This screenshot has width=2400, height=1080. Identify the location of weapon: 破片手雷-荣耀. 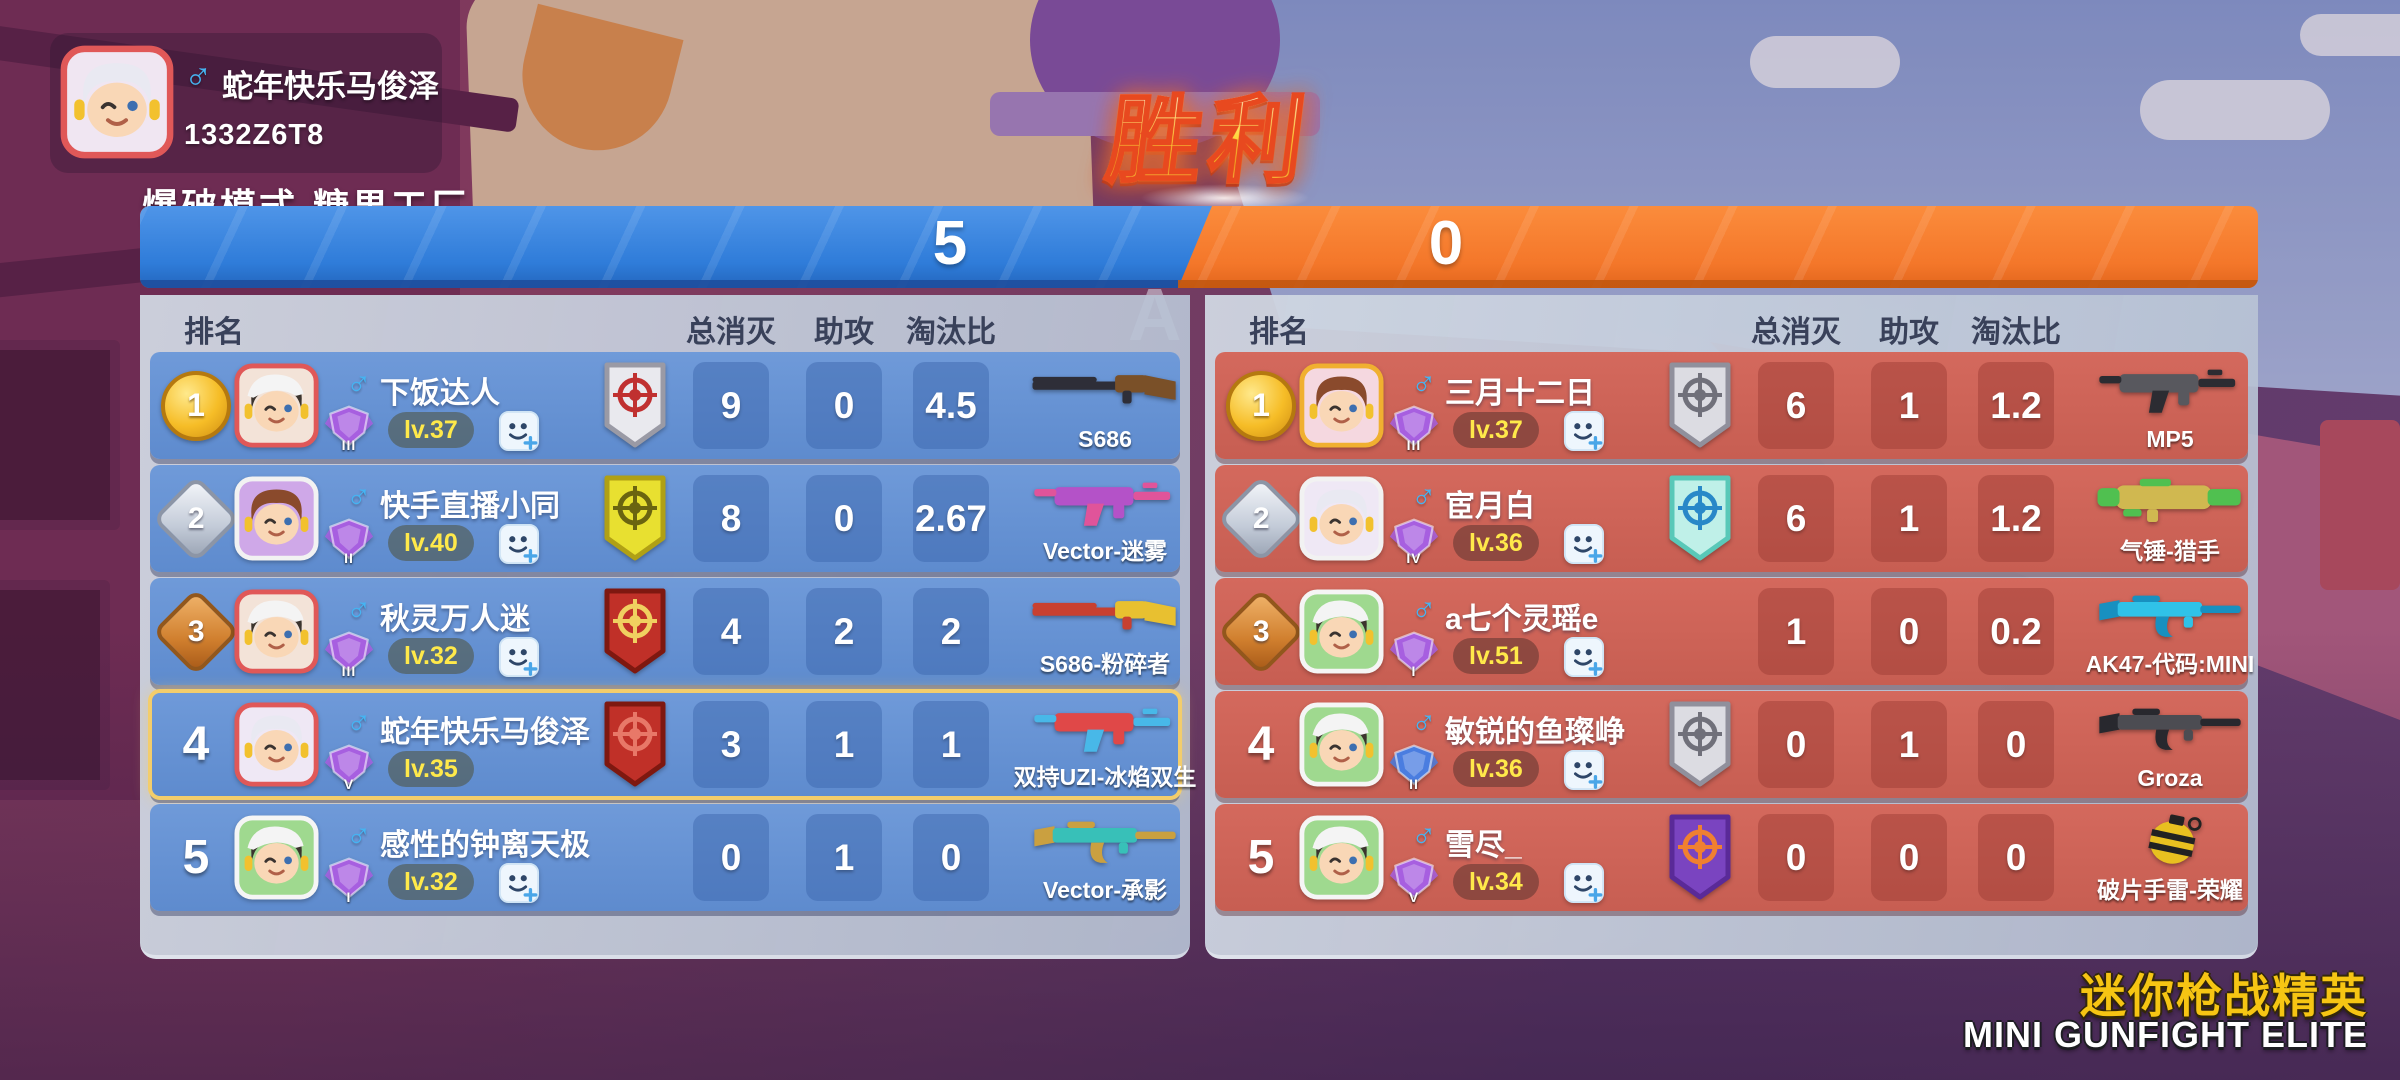
(2170, 857).